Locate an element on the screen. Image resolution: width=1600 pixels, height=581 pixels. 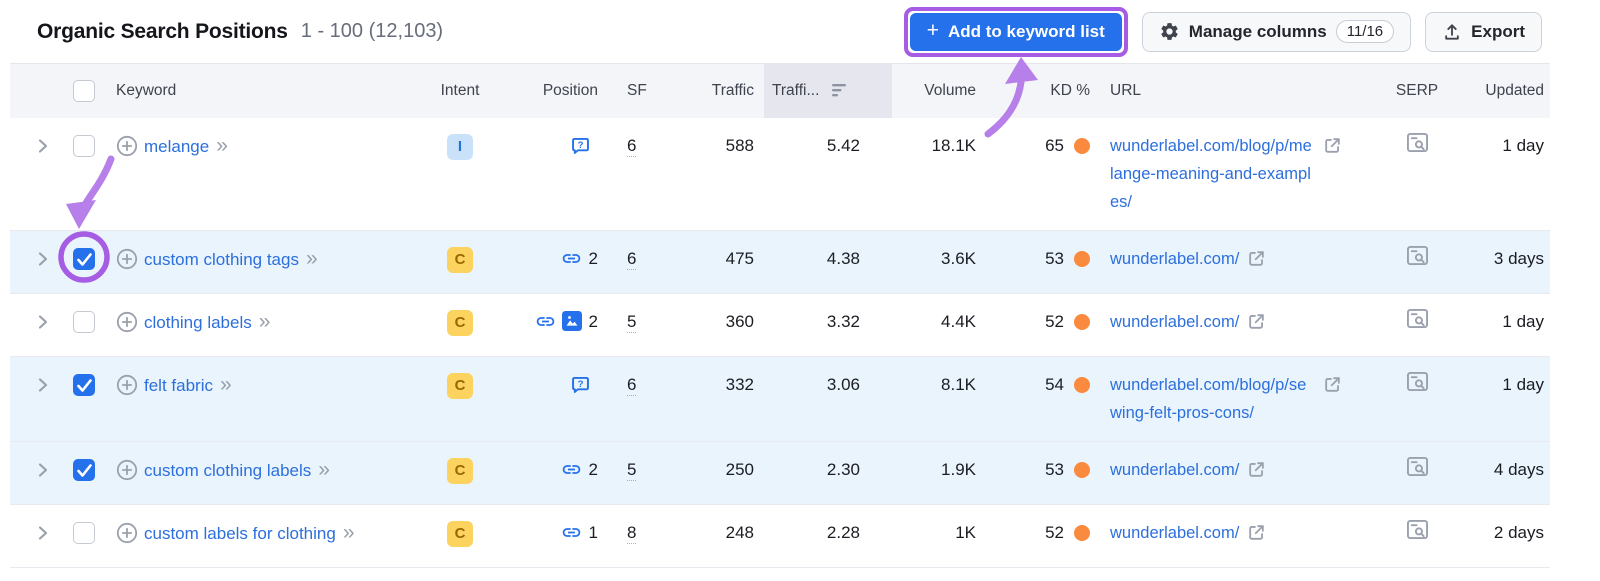
traffic-value: 332 is located at coordinates (714, 399).